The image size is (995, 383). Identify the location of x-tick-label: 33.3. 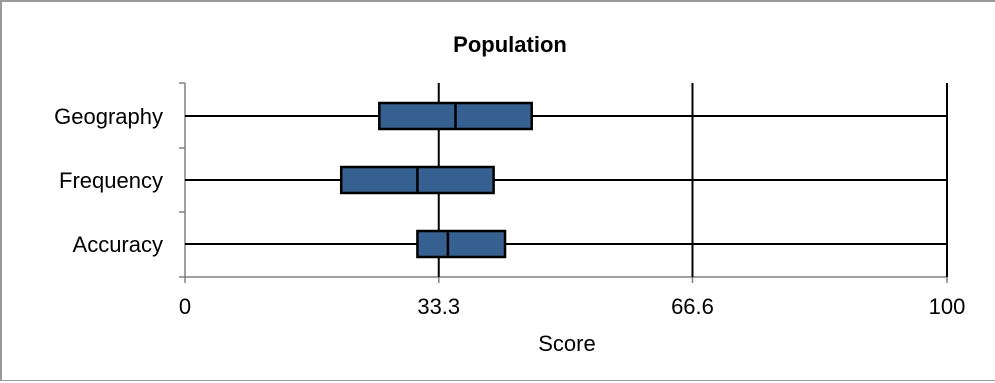
(438, 306).